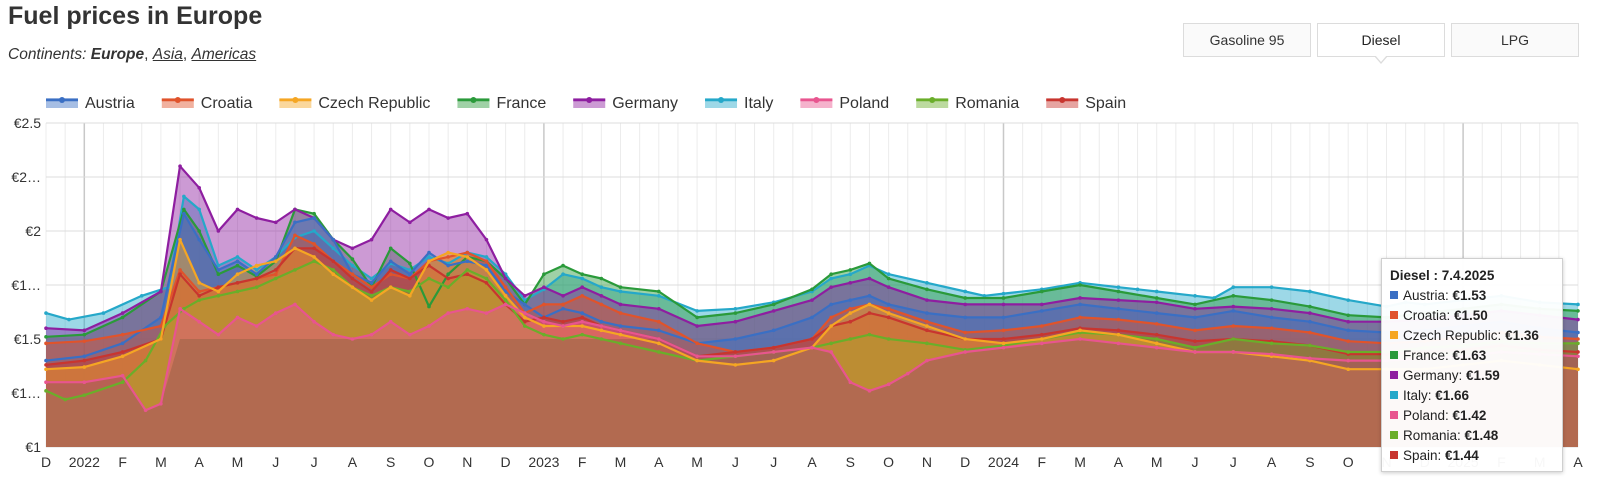 This screenshot has width=1600, height=499. What do you see at coordinates (90, 103) in the screenshot?
I see `legend-item-austria: Austria` at bounding box center [90, 103].